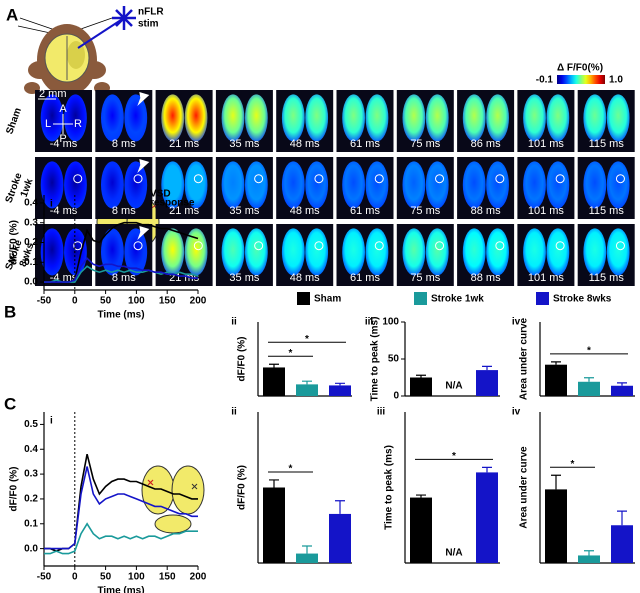 The height and width of the screenshot is (593, 640). I want to click on y-tick-label: 0, so click(396, 396).